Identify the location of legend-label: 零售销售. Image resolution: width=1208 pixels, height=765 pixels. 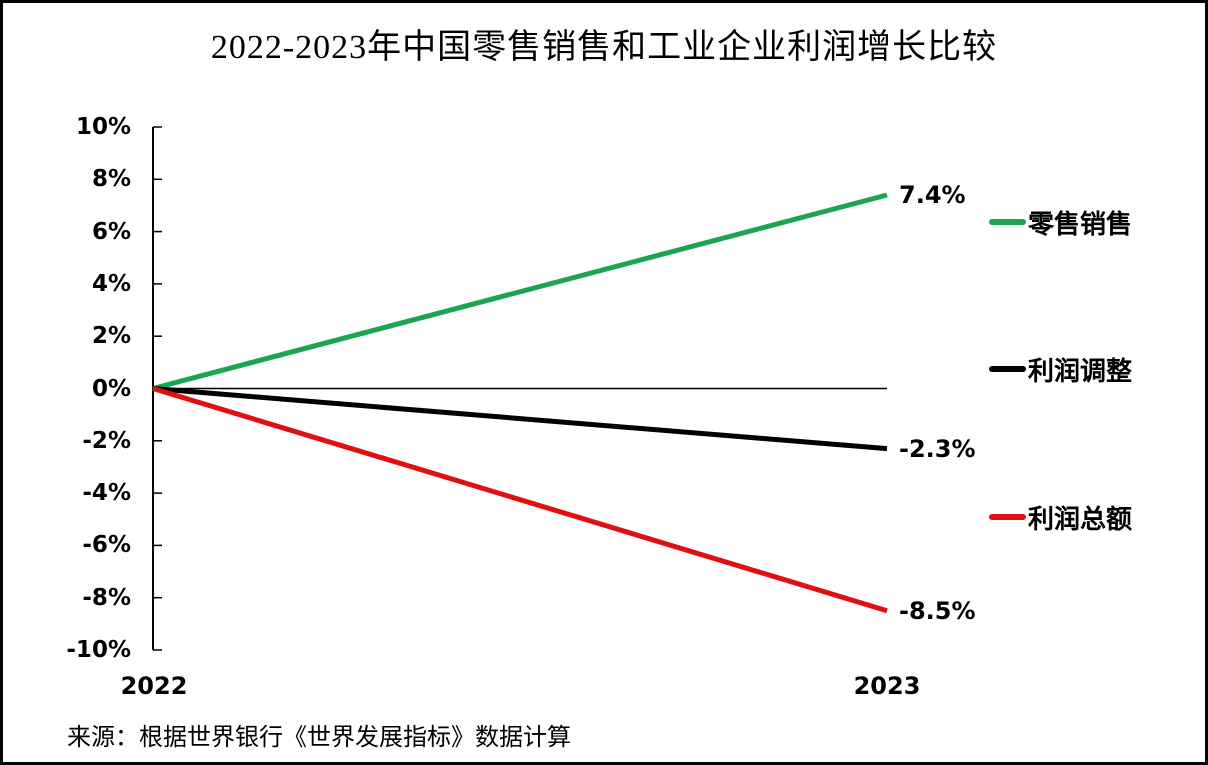
(1080, 224).